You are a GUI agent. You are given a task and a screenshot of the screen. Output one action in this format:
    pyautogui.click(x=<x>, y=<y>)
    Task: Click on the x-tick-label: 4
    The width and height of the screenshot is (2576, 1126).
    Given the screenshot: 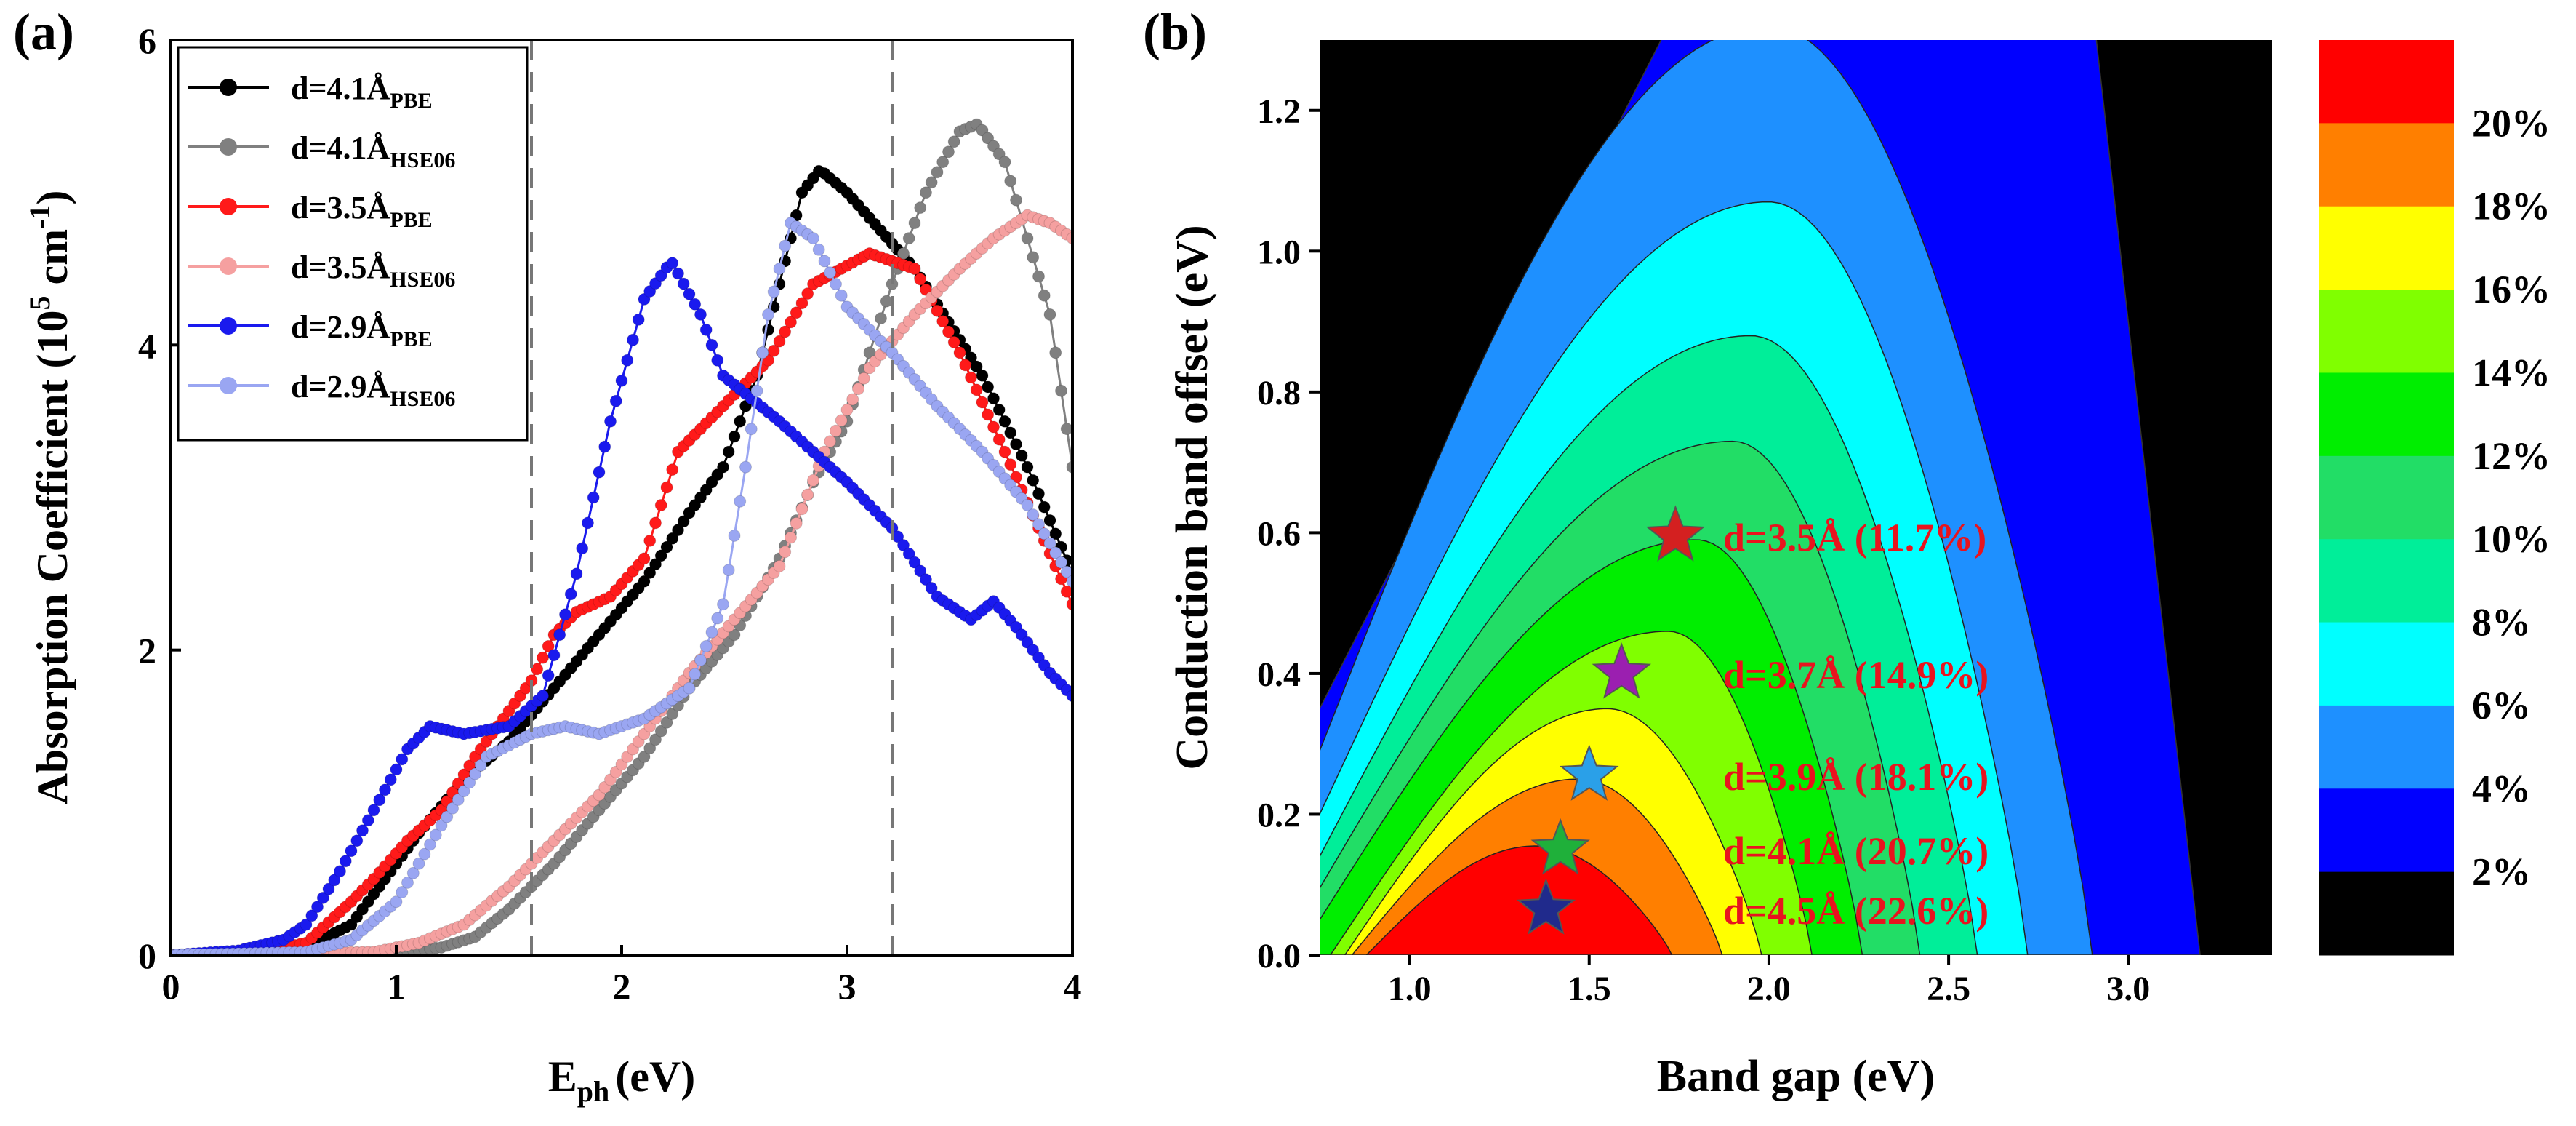 What is the action you would take?
    pyautogui.click(x=1073, y=987)
    